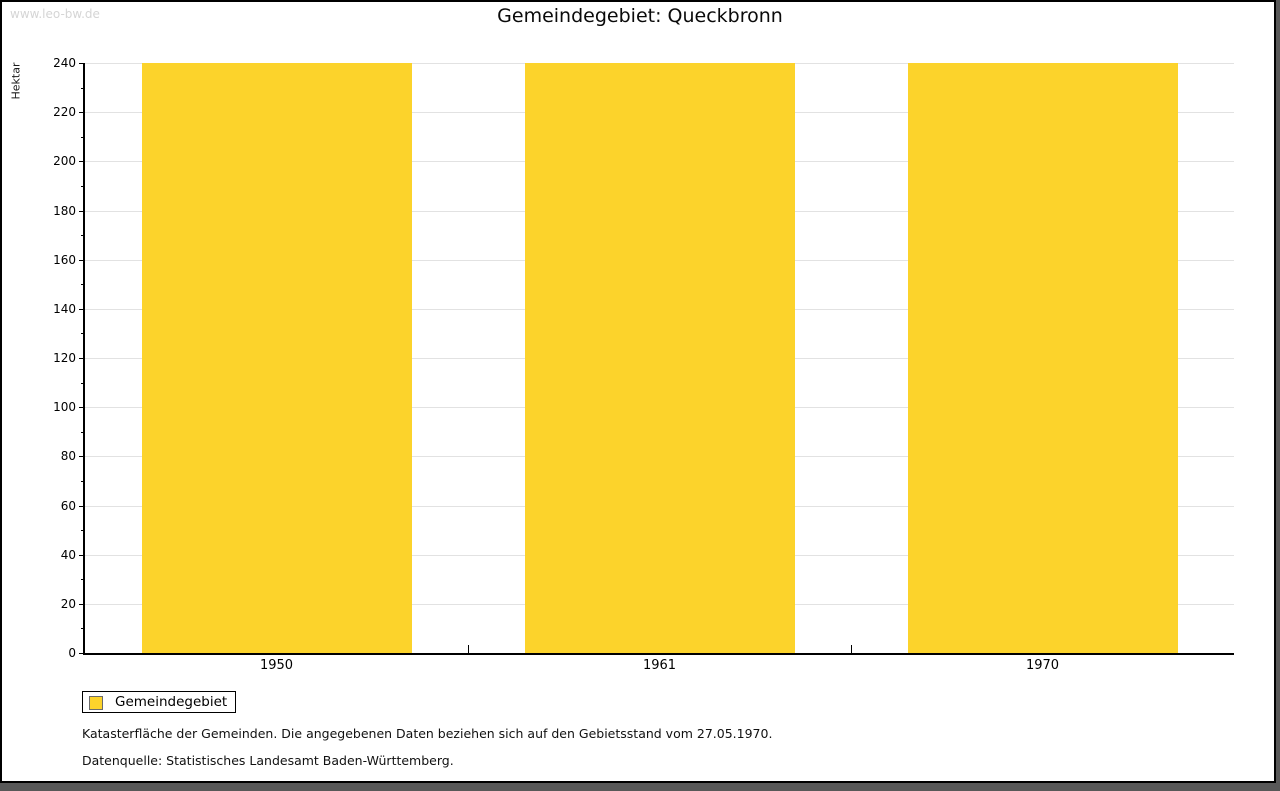 The image size is (1280, 791). What do you see at coordinates (659, 665) in the screenshot?
I see `x-tick-label: 1961` at bounding box center [659, 665].